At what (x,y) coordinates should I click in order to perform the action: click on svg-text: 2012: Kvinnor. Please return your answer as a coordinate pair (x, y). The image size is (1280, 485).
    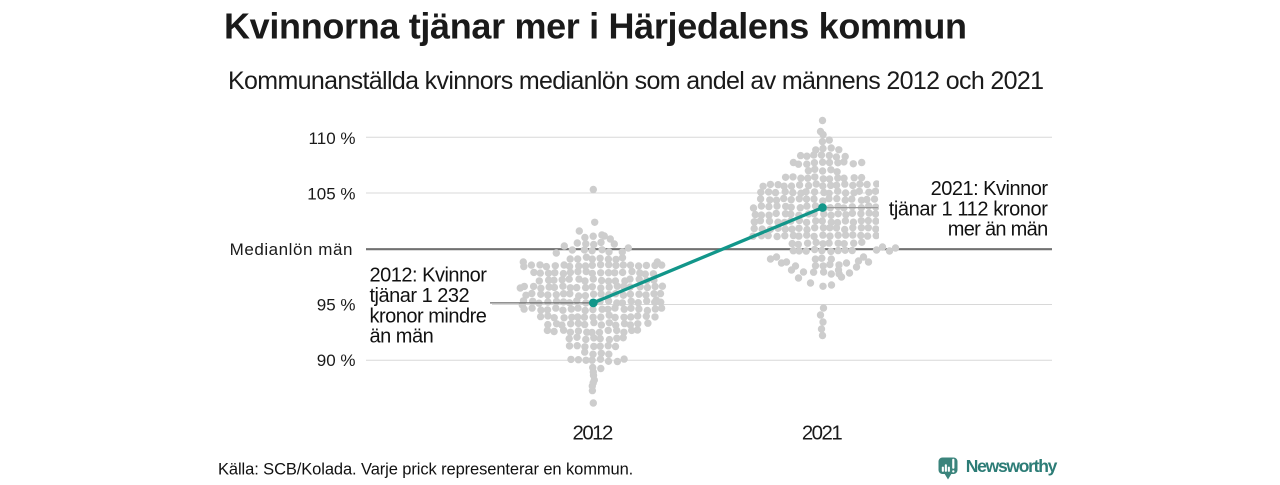
    Looking at the image, I should click on (429, 276).